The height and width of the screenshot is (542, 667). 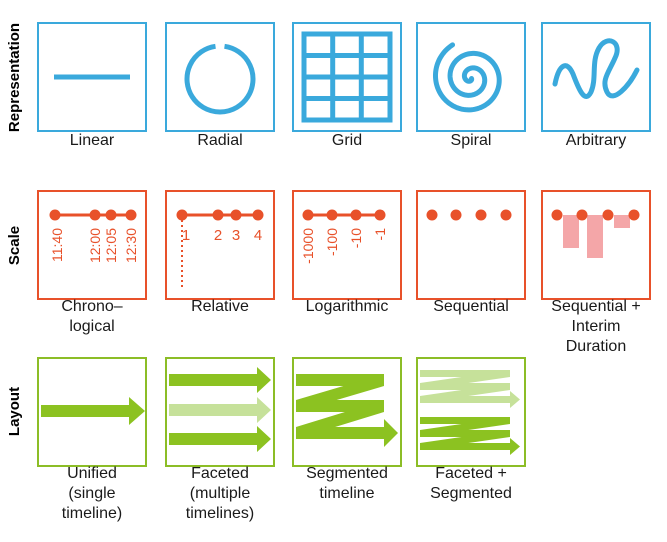 What do you see at coordinates (596, 326) in the screenshot?
I see `caption-sequential-interim: Sequential + Interim Duration` at bounding box center [596, 326].